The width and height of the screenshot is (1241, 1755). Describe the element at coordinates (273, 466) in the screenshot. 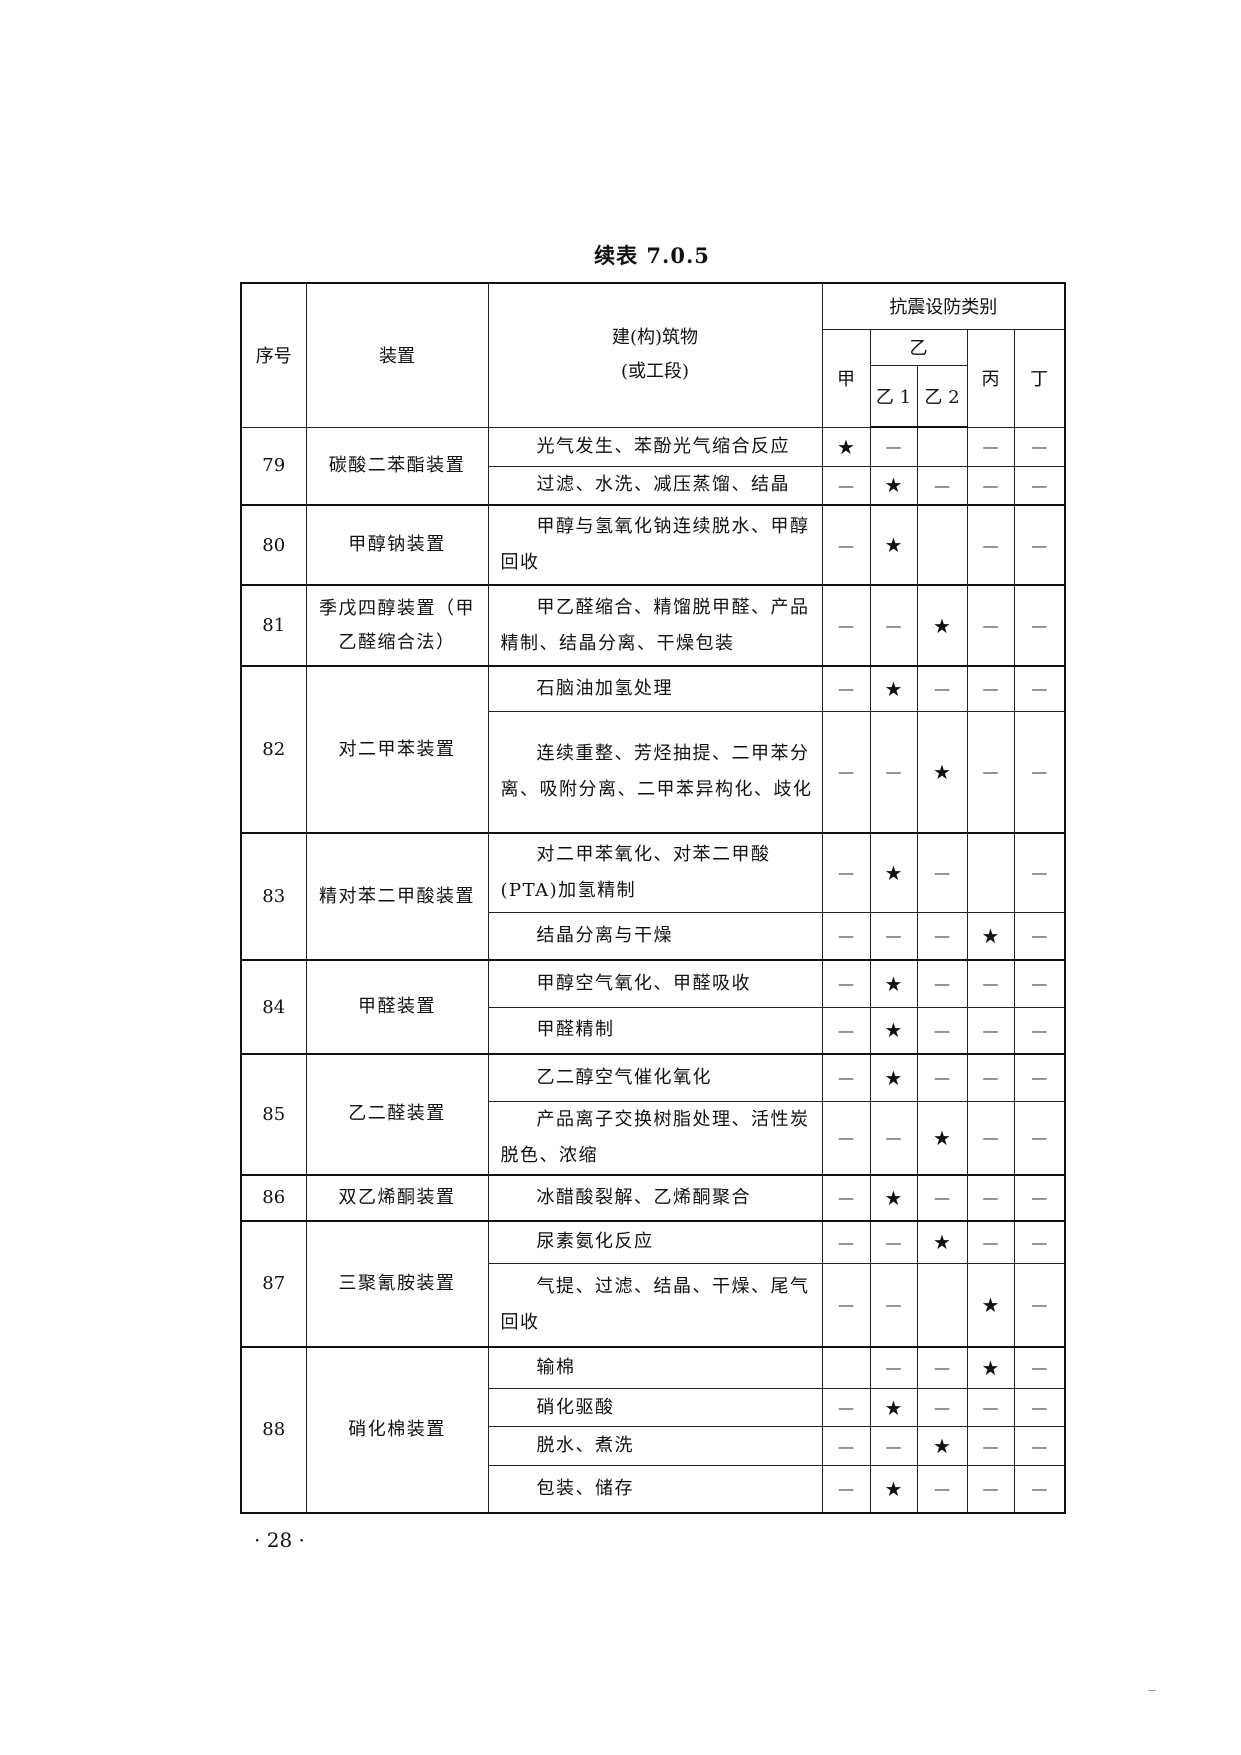

I see `row-number: 79` at that location.